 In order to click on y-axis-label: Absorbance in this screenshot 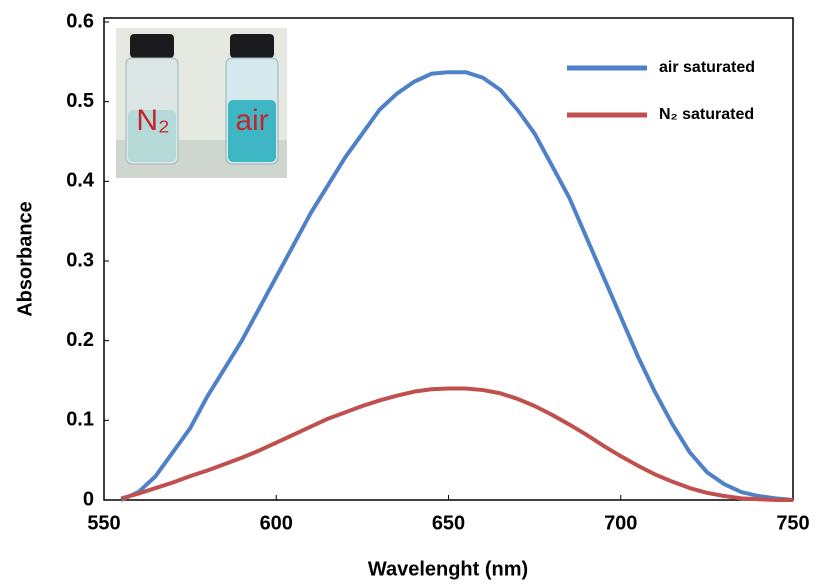, I will do `click(25, 259)`.